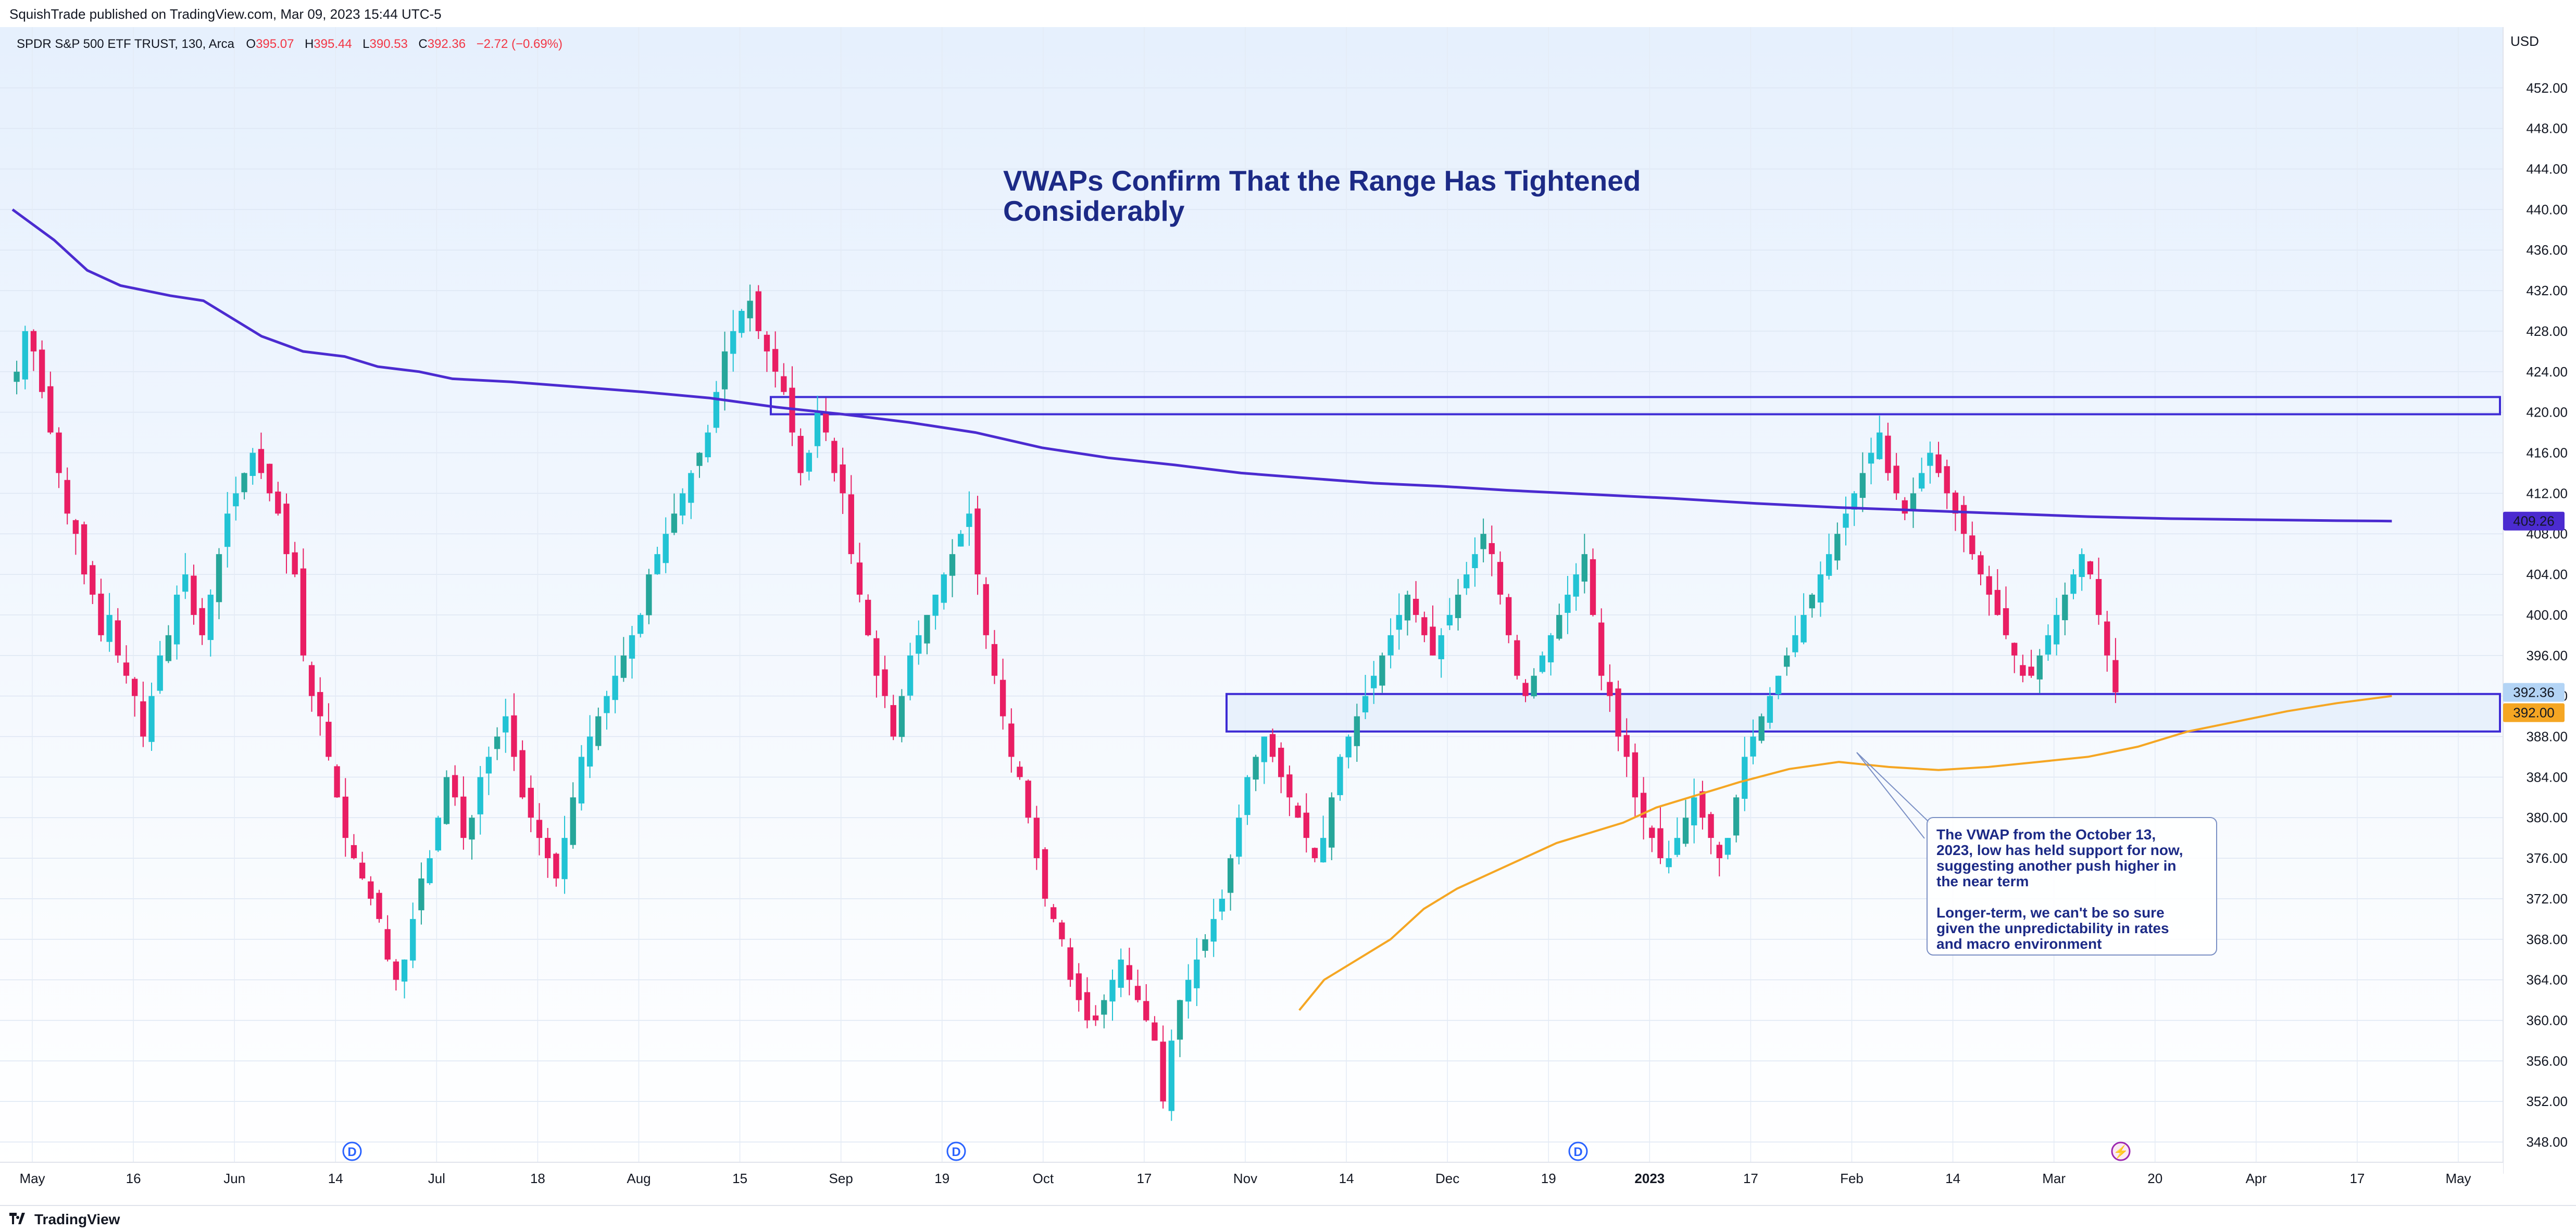 This screenshot has width=2576, height=1231. I want to click on legend-h-label: H, so click(309, 44).